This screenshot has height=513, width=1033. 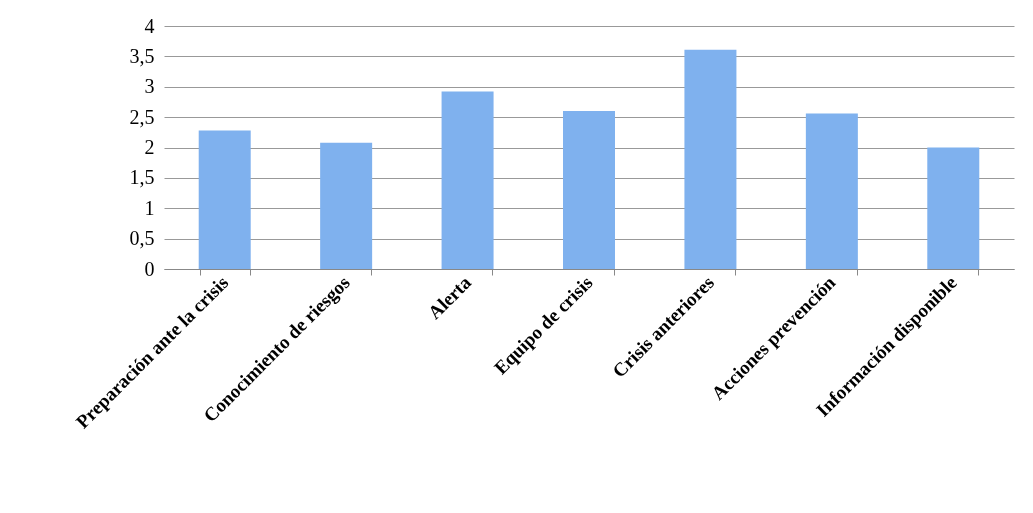 I want to click on y-tick-label: 3, so click(x=149, y=86).